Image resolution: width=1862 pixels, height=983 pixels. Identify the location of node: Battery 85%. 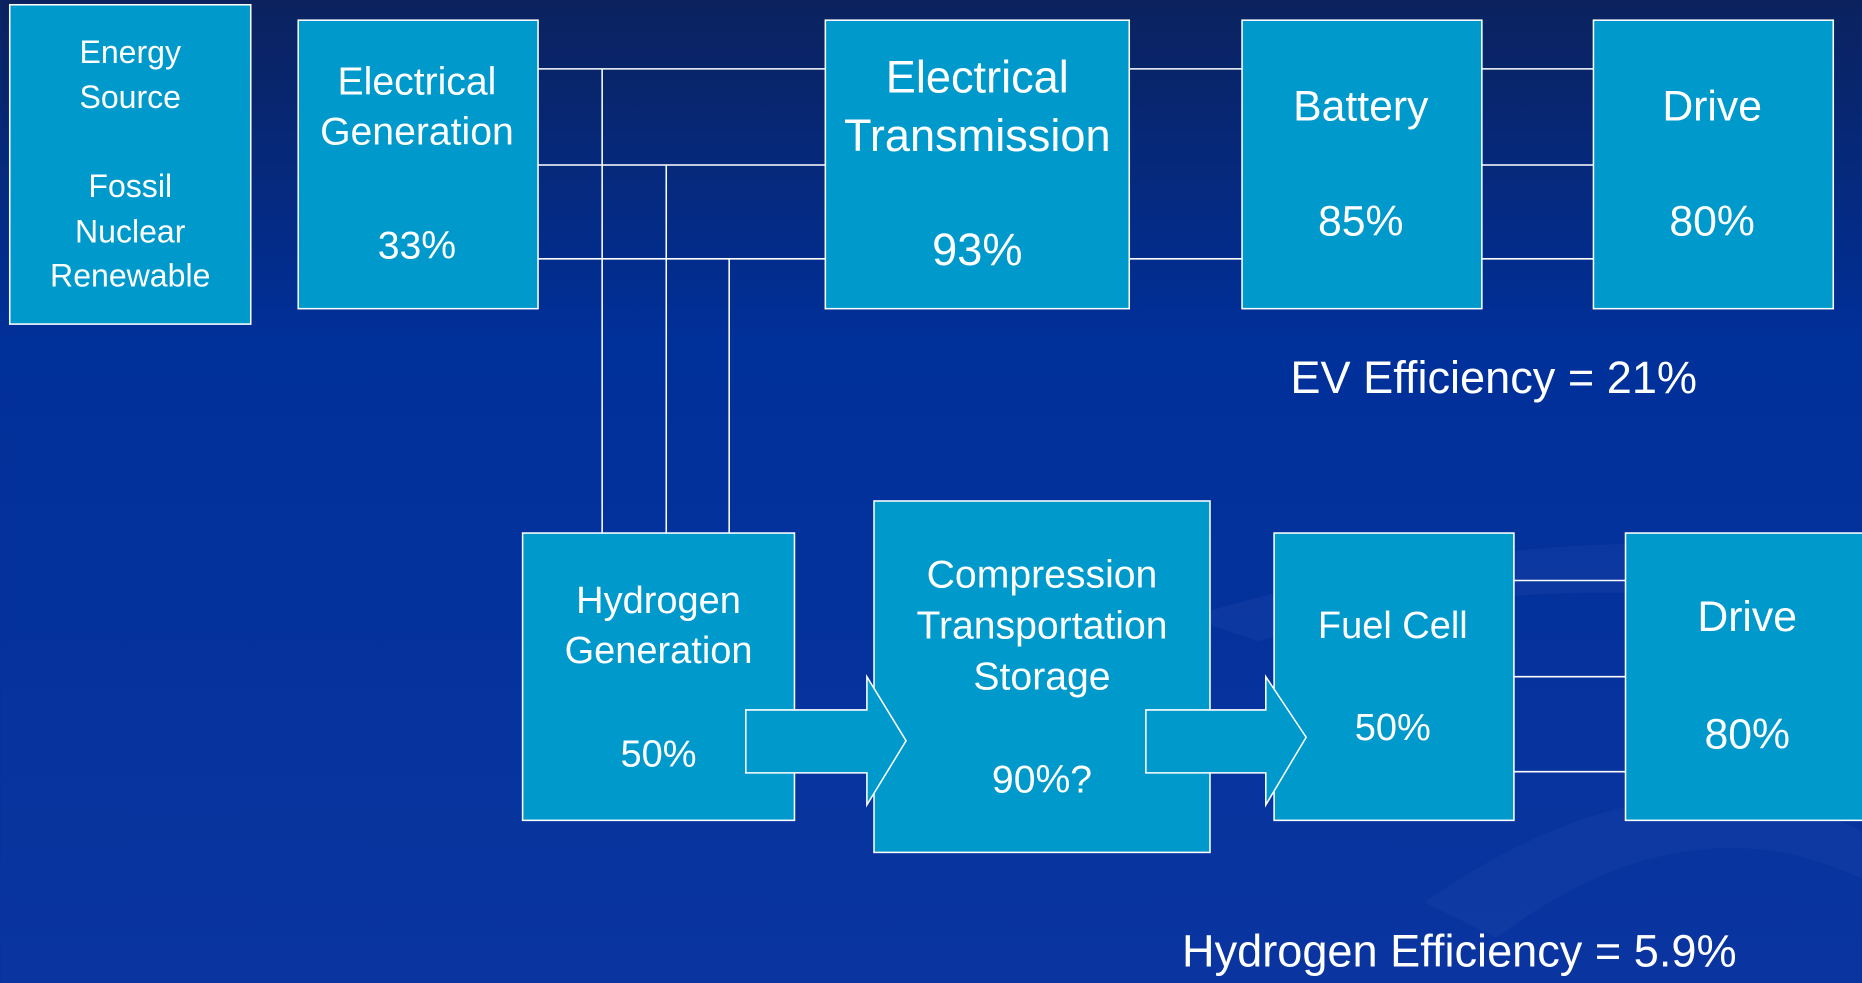
(1362, 164).